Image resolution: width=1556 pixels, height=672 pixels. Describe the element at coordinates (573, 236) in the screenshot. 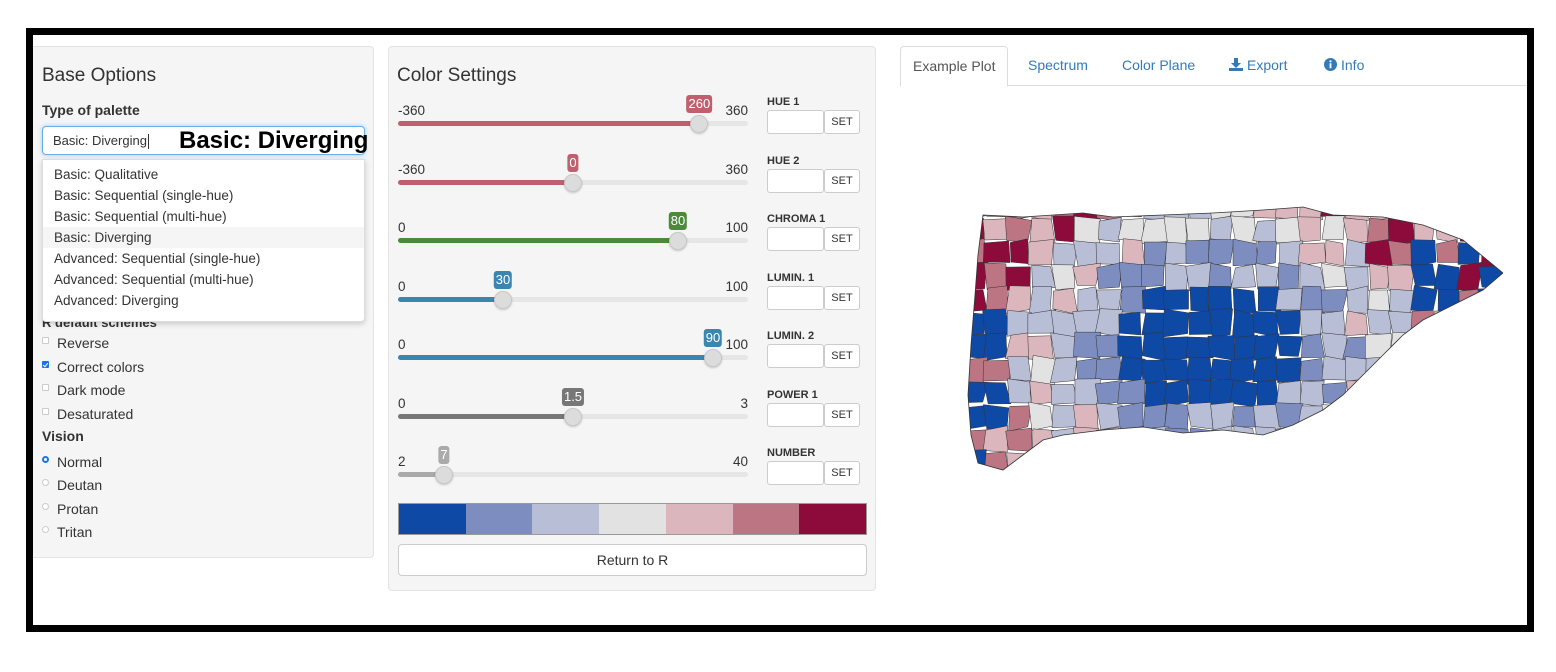

I see `slider-chroma-1: 0 100 80` at that location.